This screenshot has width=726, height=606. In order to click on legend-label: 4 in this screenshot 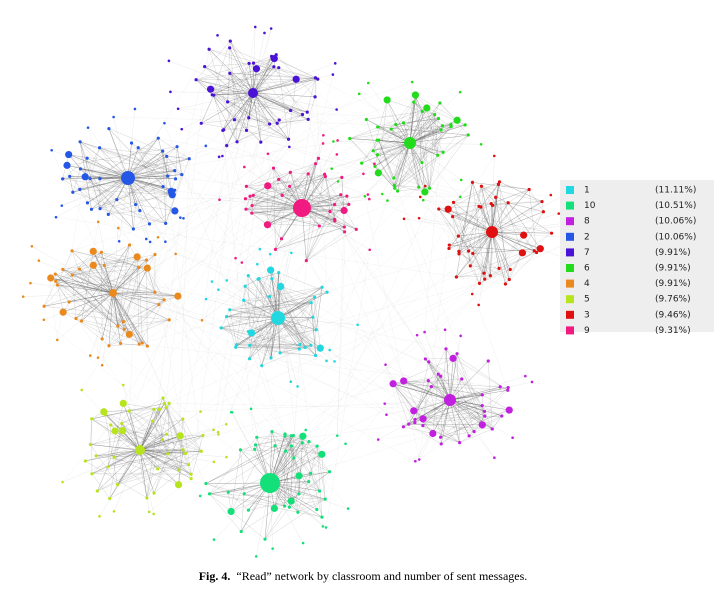, I will do `click(587, 284)`.